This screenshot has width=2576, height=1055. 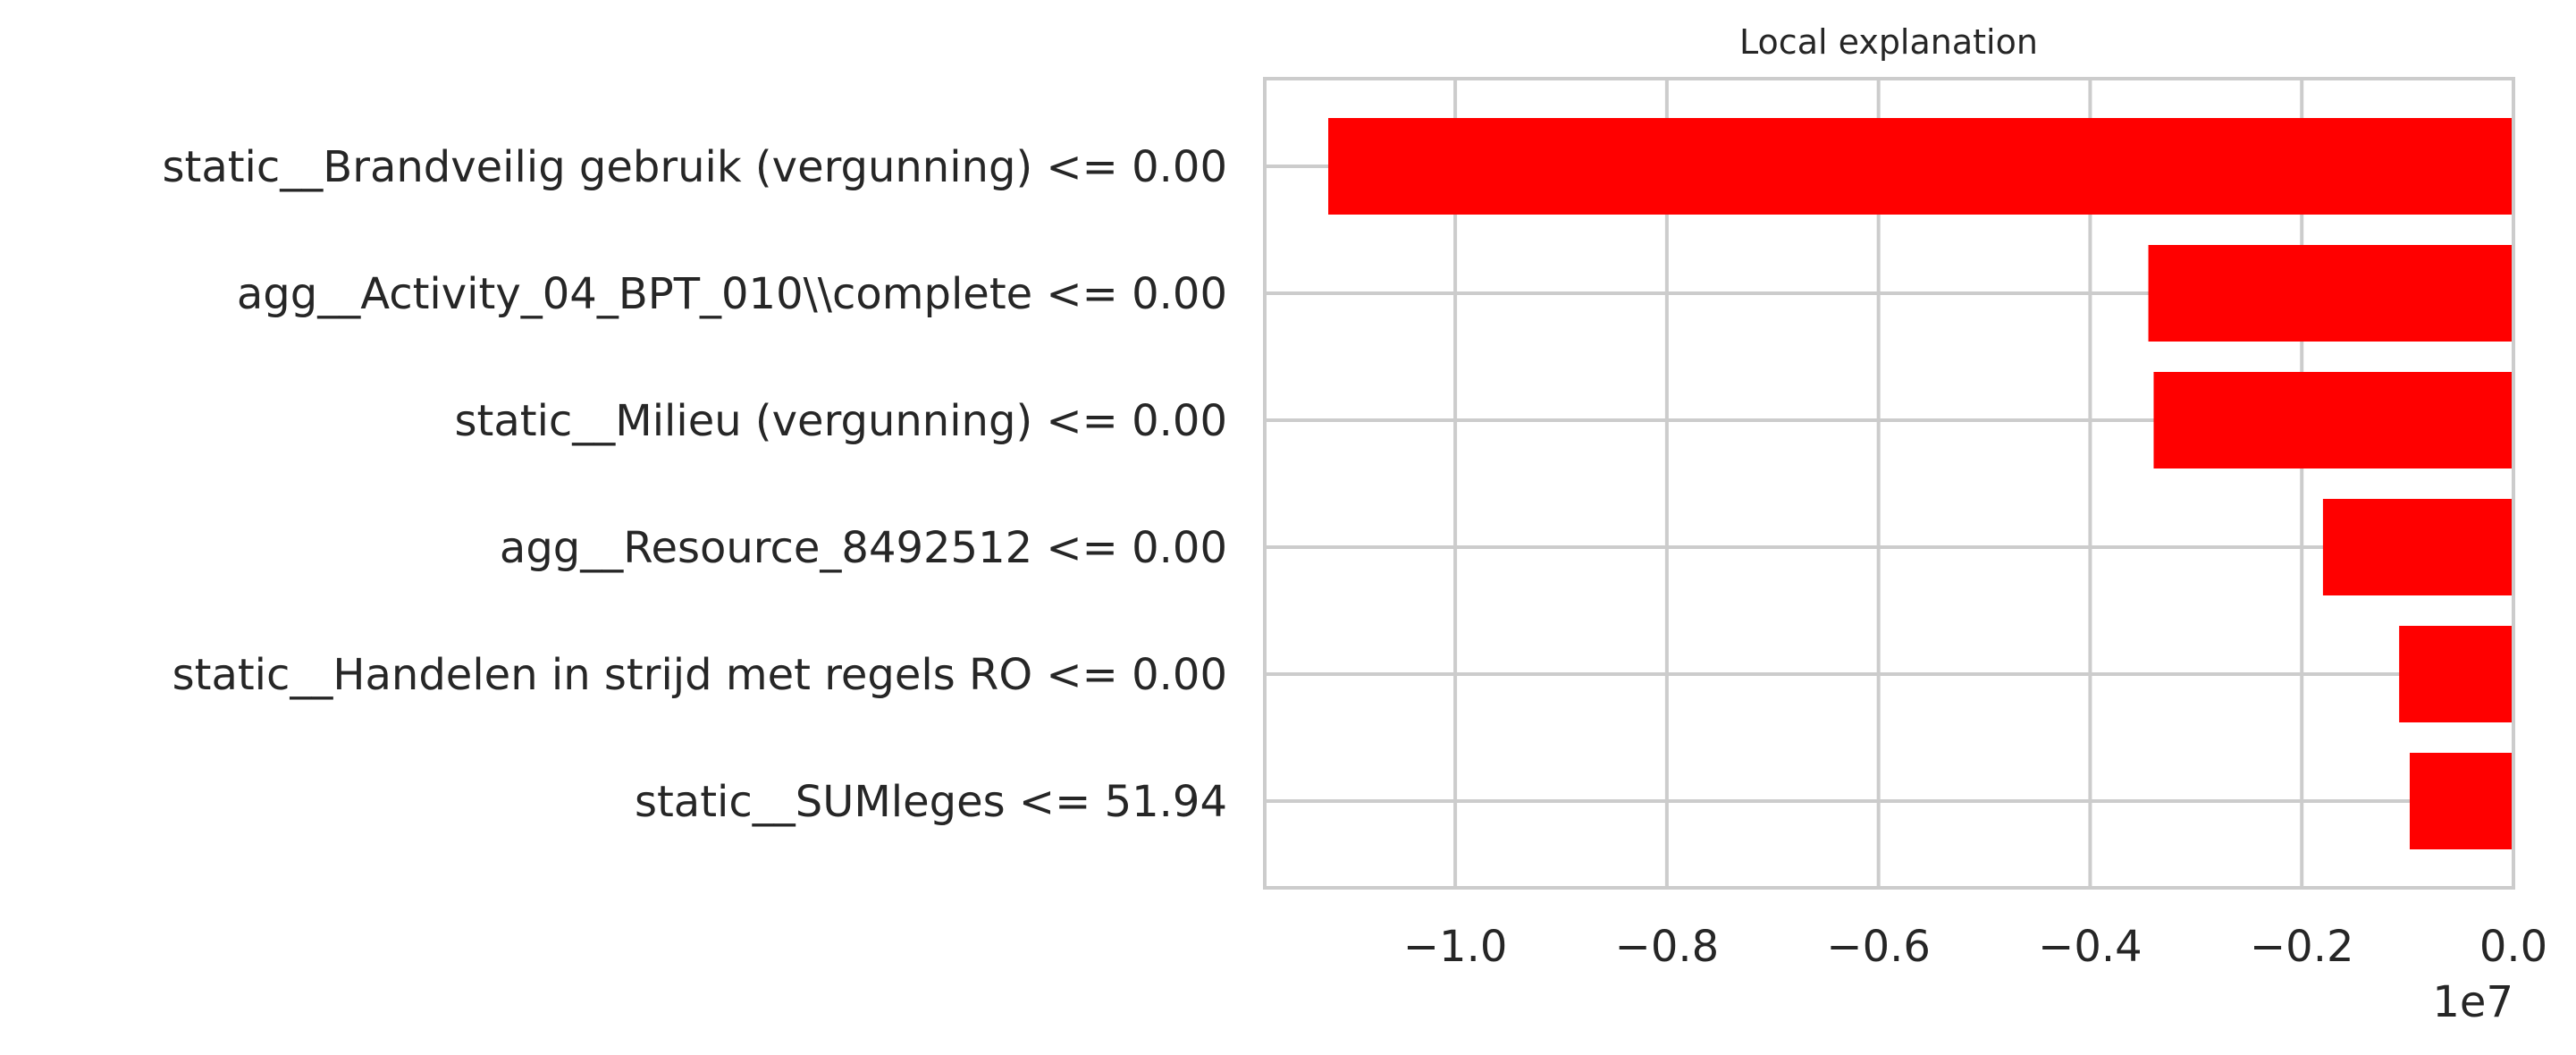 I want to click on chart-title: Local explanation, so click(x=1889, y=42).